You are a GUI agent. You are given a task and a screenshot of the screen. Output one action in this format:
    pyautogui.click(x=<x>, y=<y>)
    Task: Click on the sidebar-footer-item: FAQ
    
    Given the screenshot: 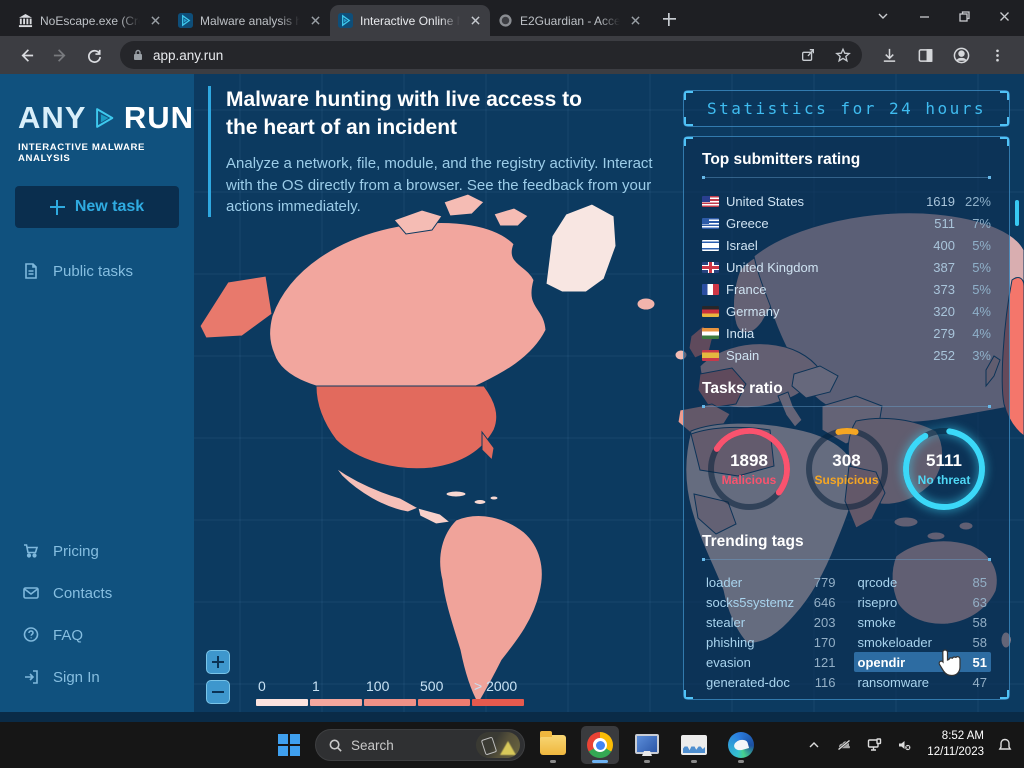 What is the action you would take?
    pyautogui.click(x=97, y=635)
    